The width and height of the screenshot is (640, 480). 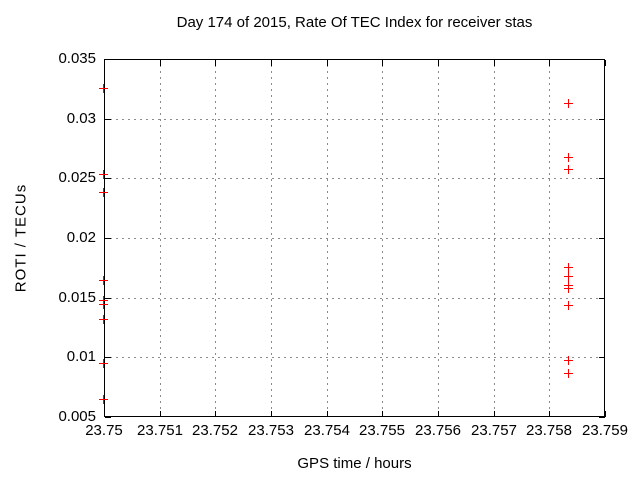 I want to click on x-tick-label: 23.756, so click(x=438, y=430).